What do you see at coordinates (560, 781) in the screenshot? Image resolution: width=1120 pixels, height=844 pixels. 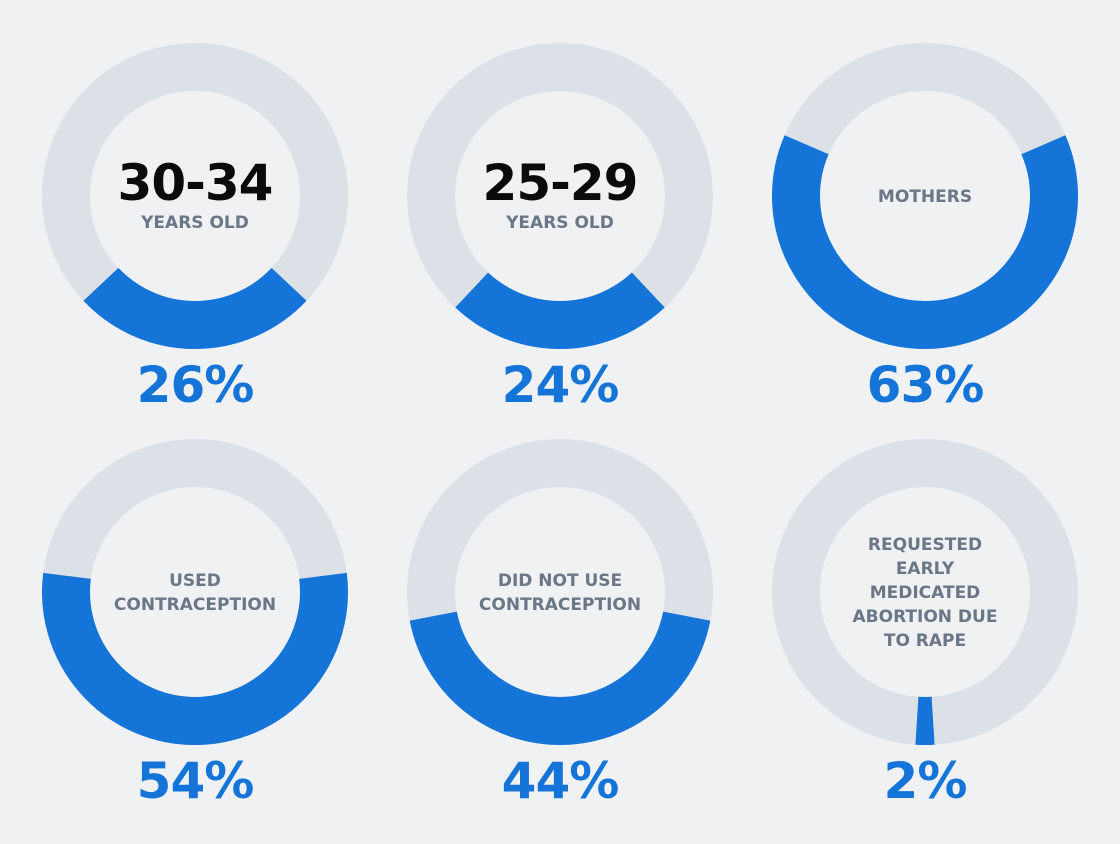 I see `donut-value-label: 44%` at bounding box center [560, 781].